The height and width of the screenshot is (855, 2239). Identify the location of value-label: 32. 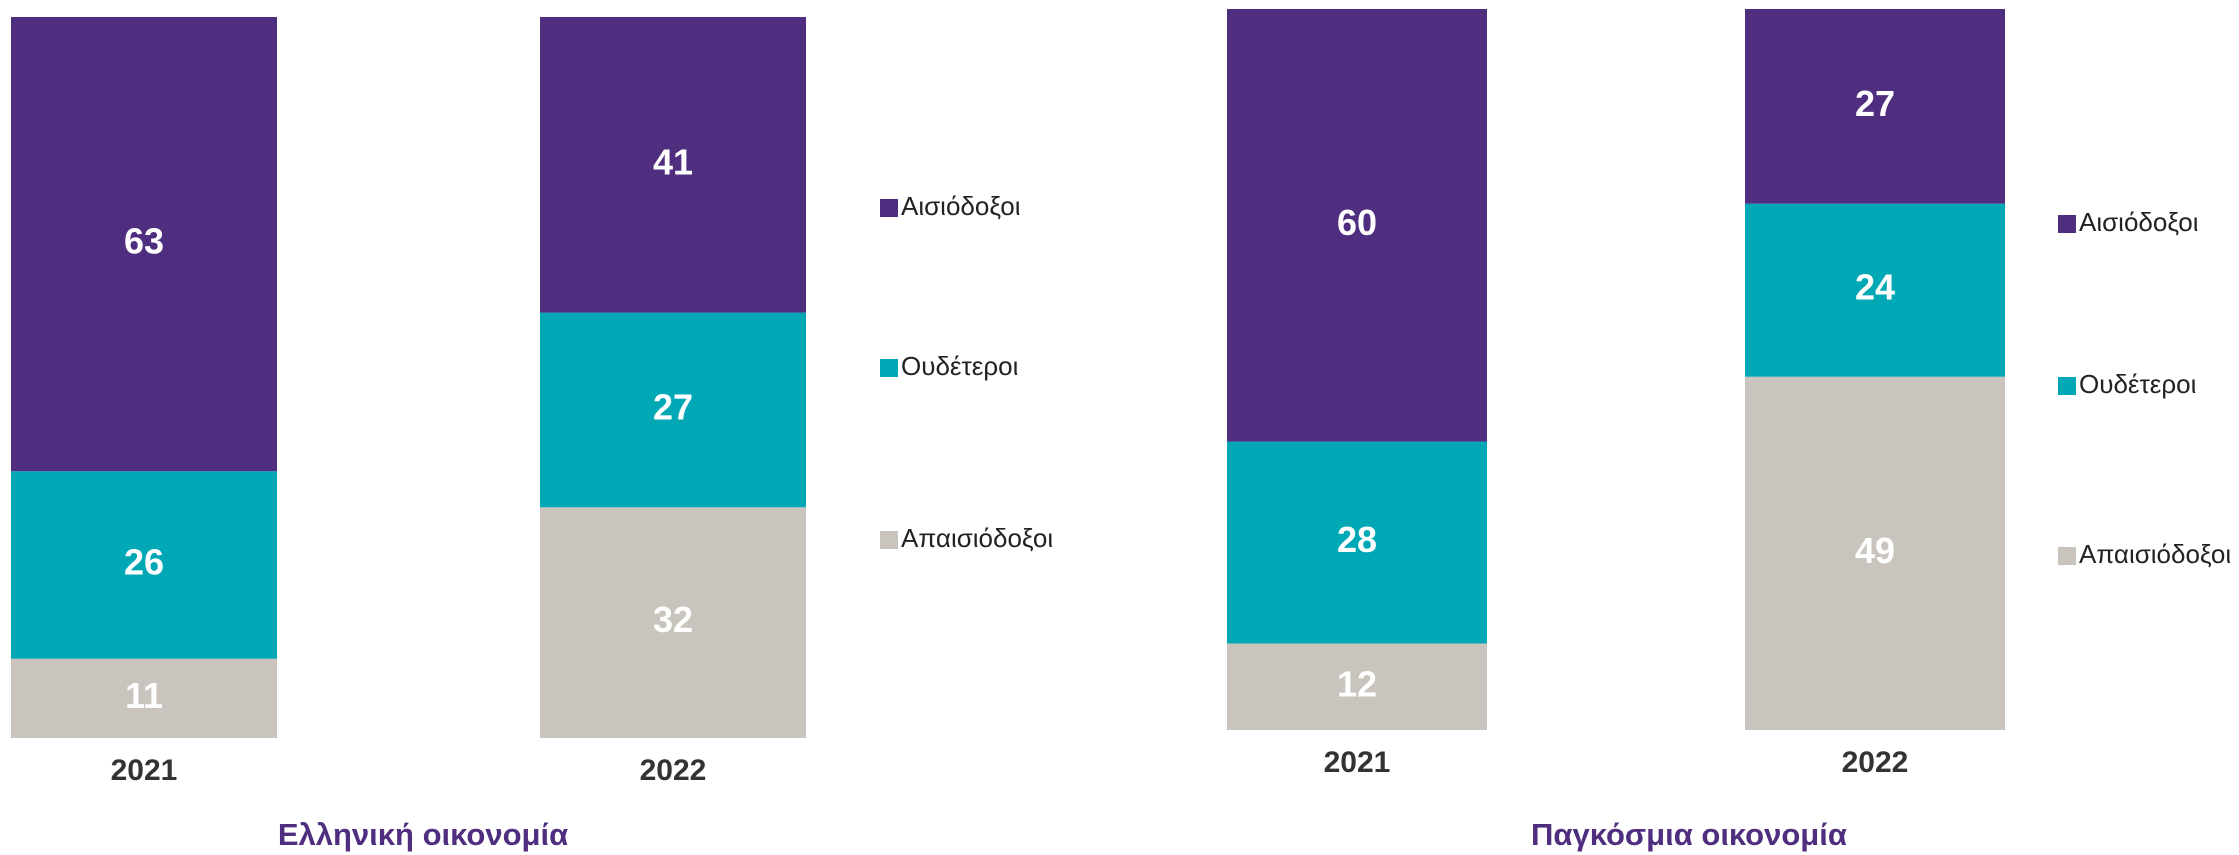
(673, 619).